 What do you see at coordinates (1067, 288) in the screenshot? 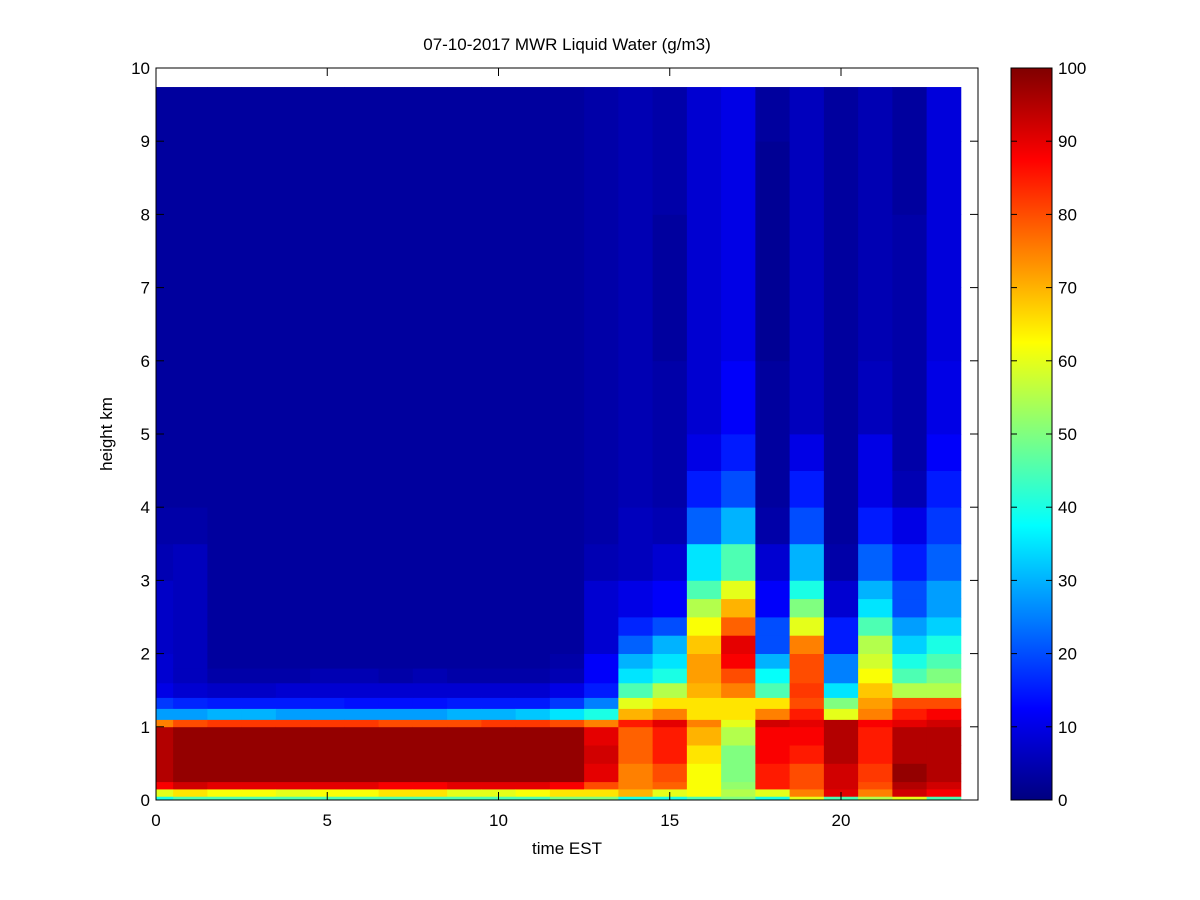
I see `colorbar-tick-label: 70` at bounding box center [1067, 288].